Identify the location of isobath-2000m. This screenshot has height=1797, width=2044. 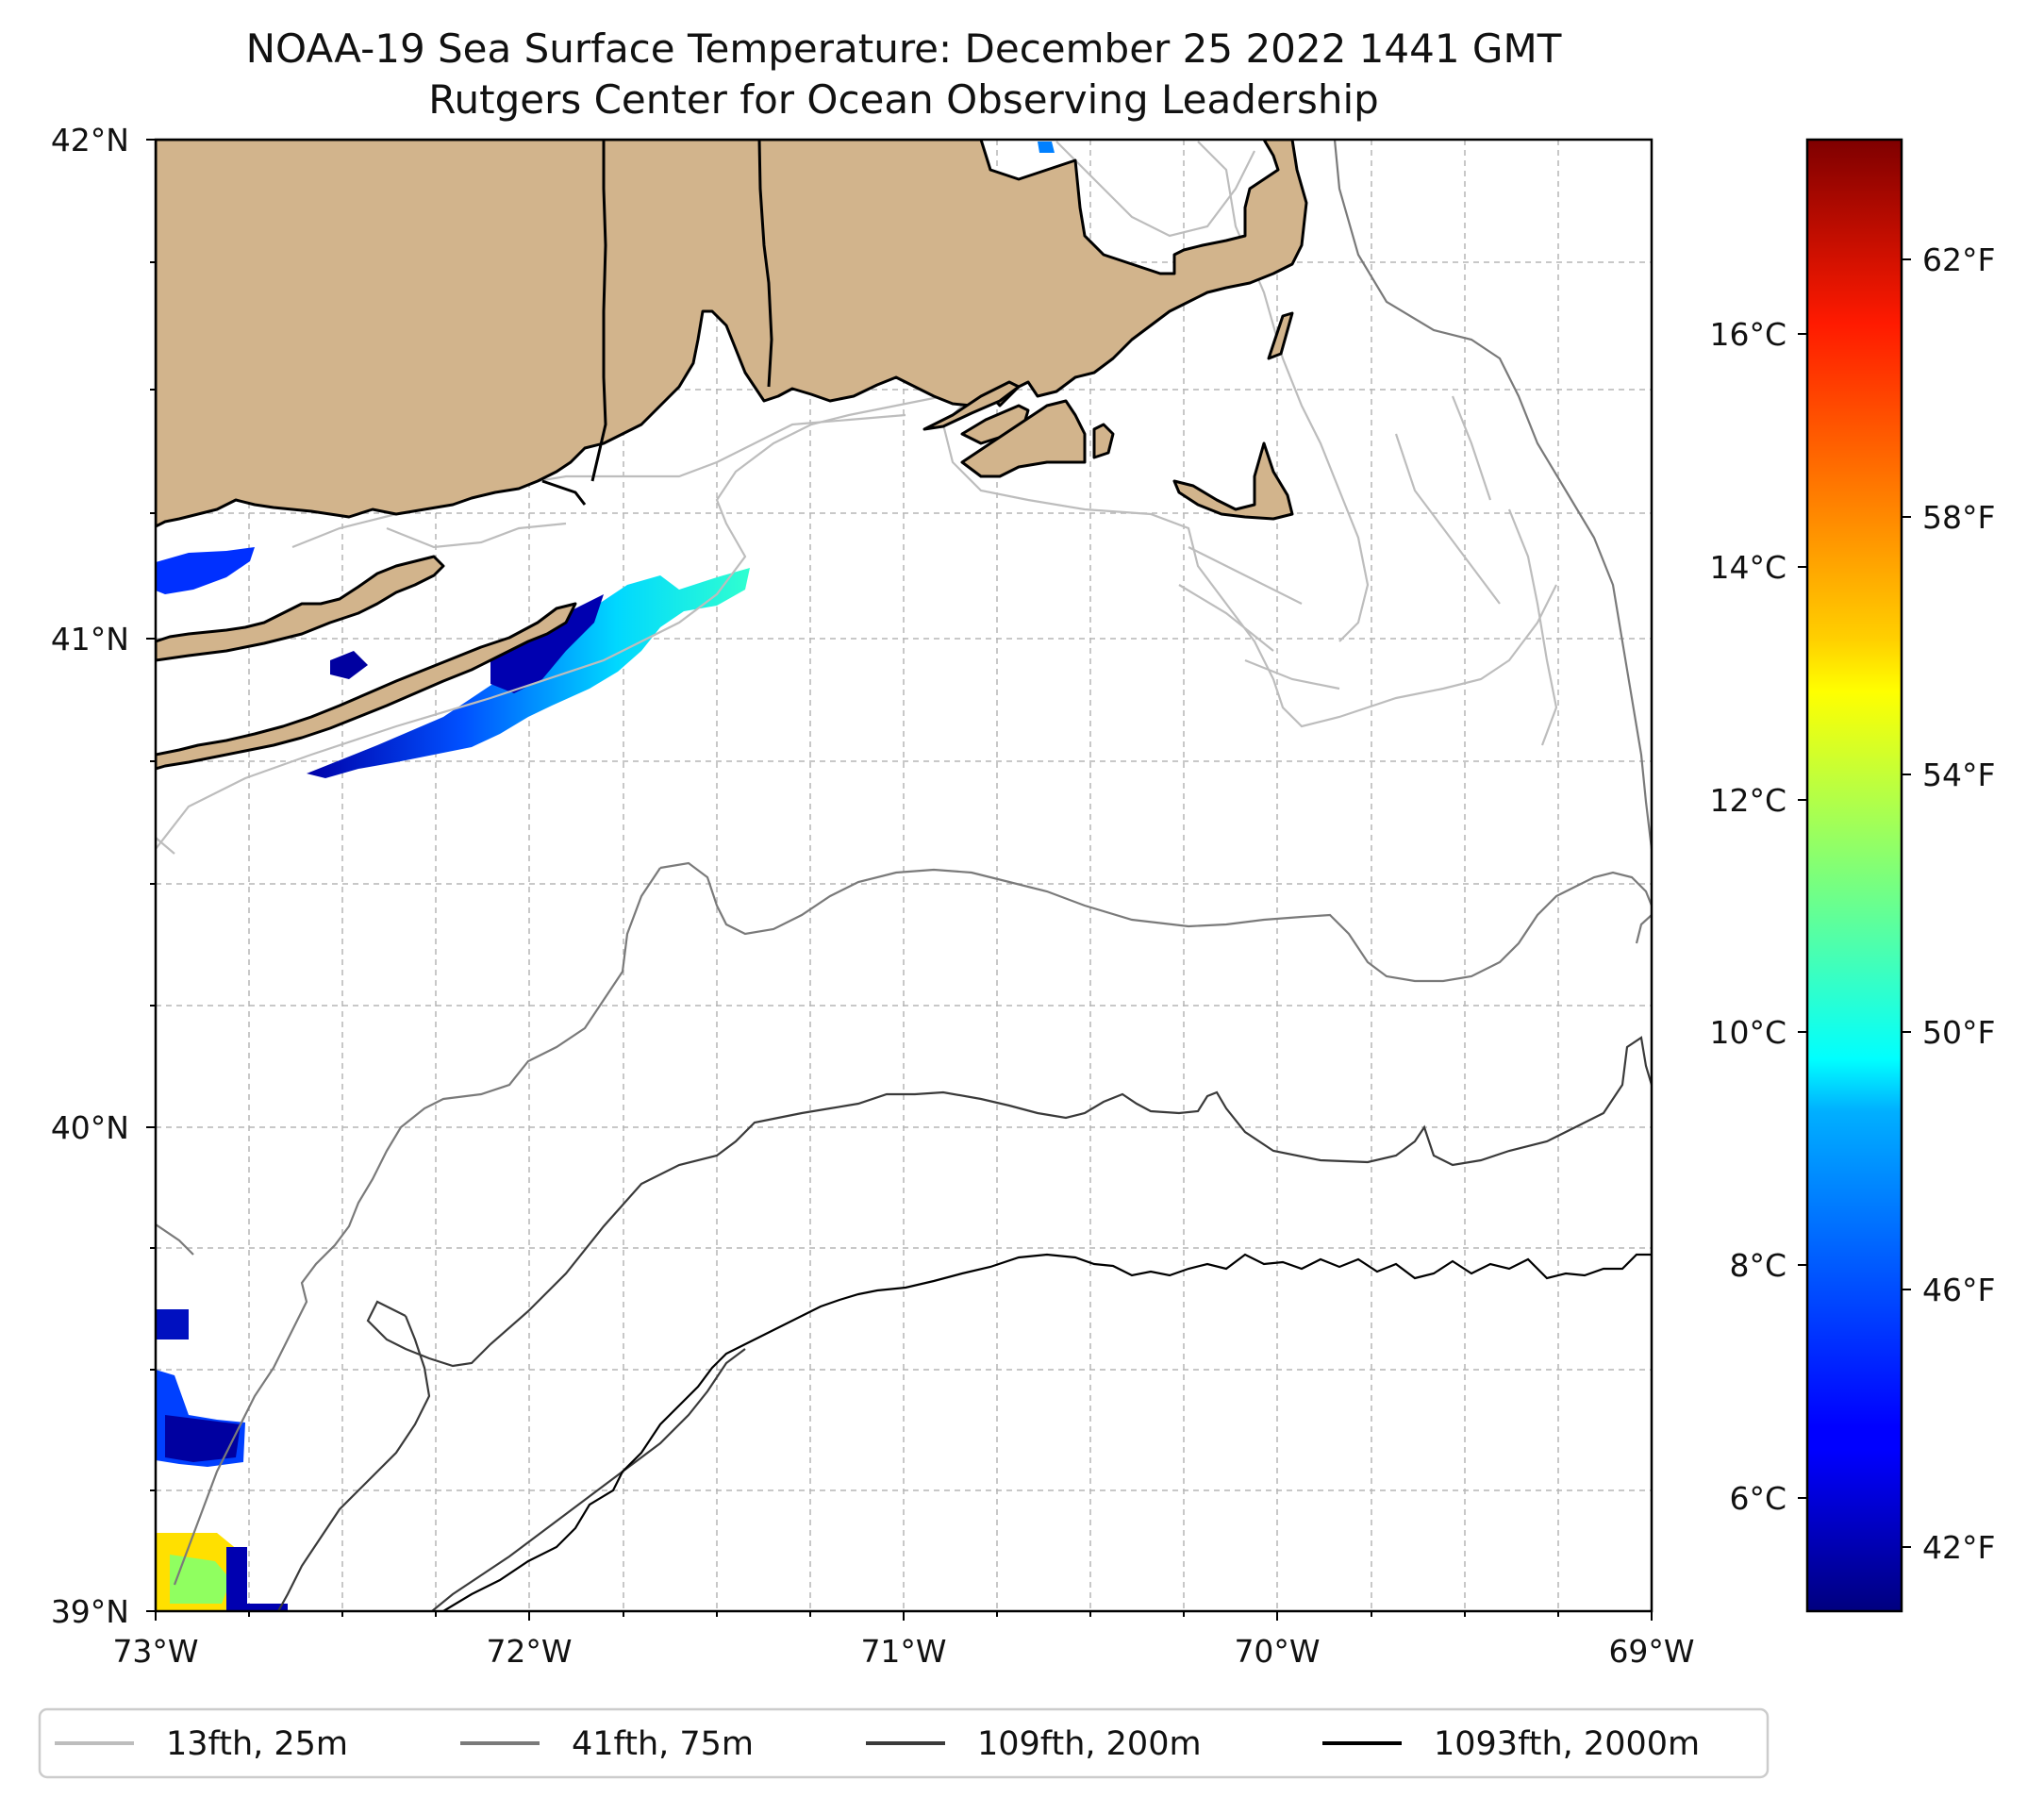
(1047, 1432).